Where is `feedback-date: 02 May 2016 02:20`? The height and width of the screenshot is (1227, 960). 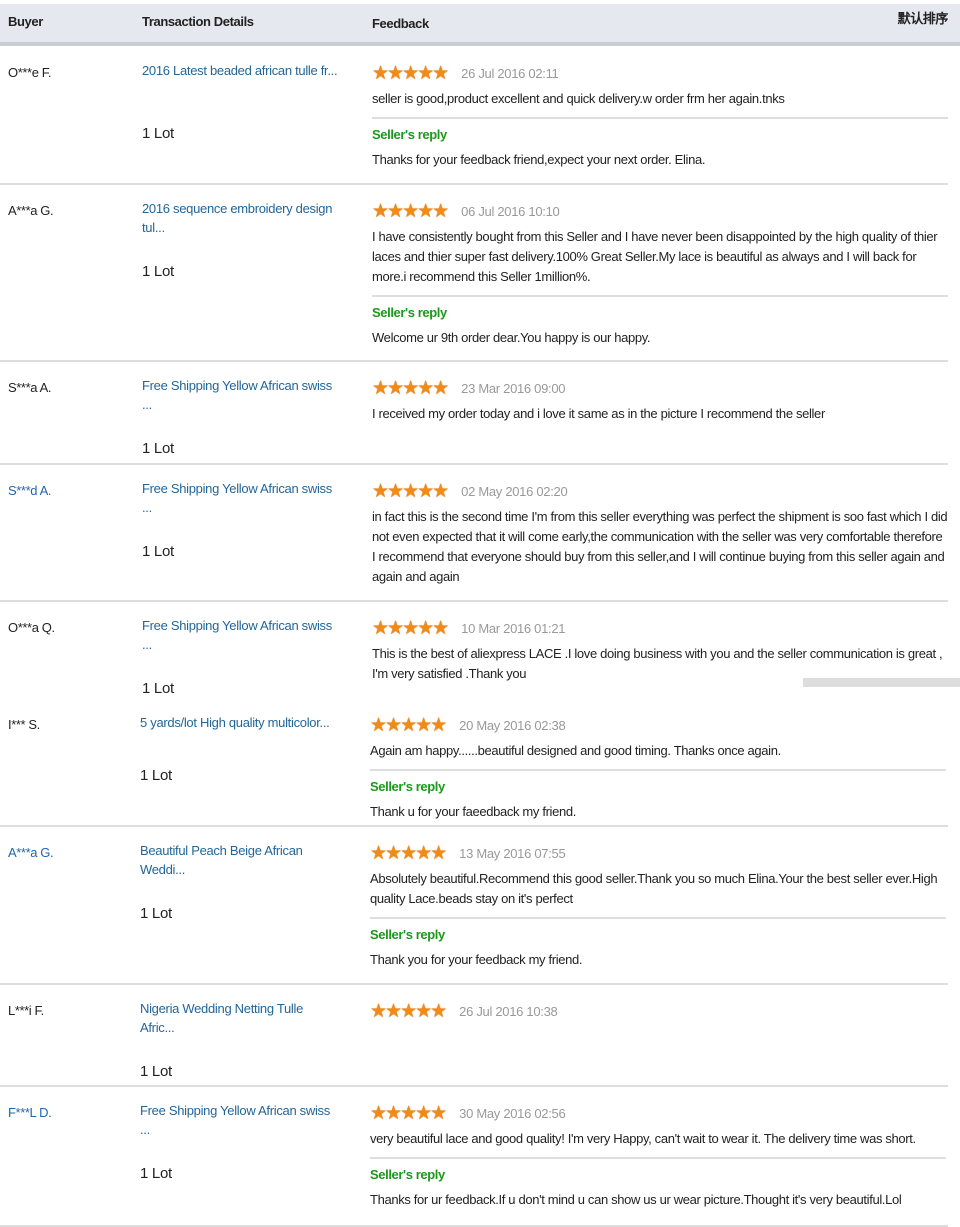
feedback-date: 02 May 2016 02:20 is located at coordinates (514, 491).